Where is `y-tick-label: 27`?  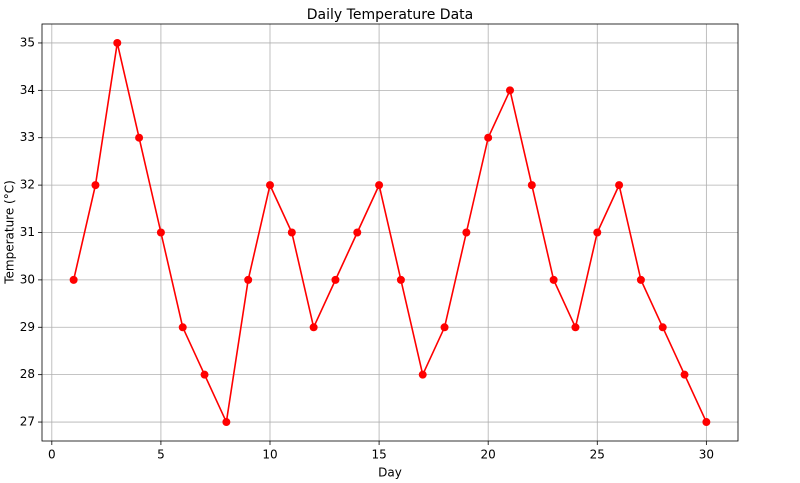 y-tick-label: 27 is located at coordinates (27, 422).